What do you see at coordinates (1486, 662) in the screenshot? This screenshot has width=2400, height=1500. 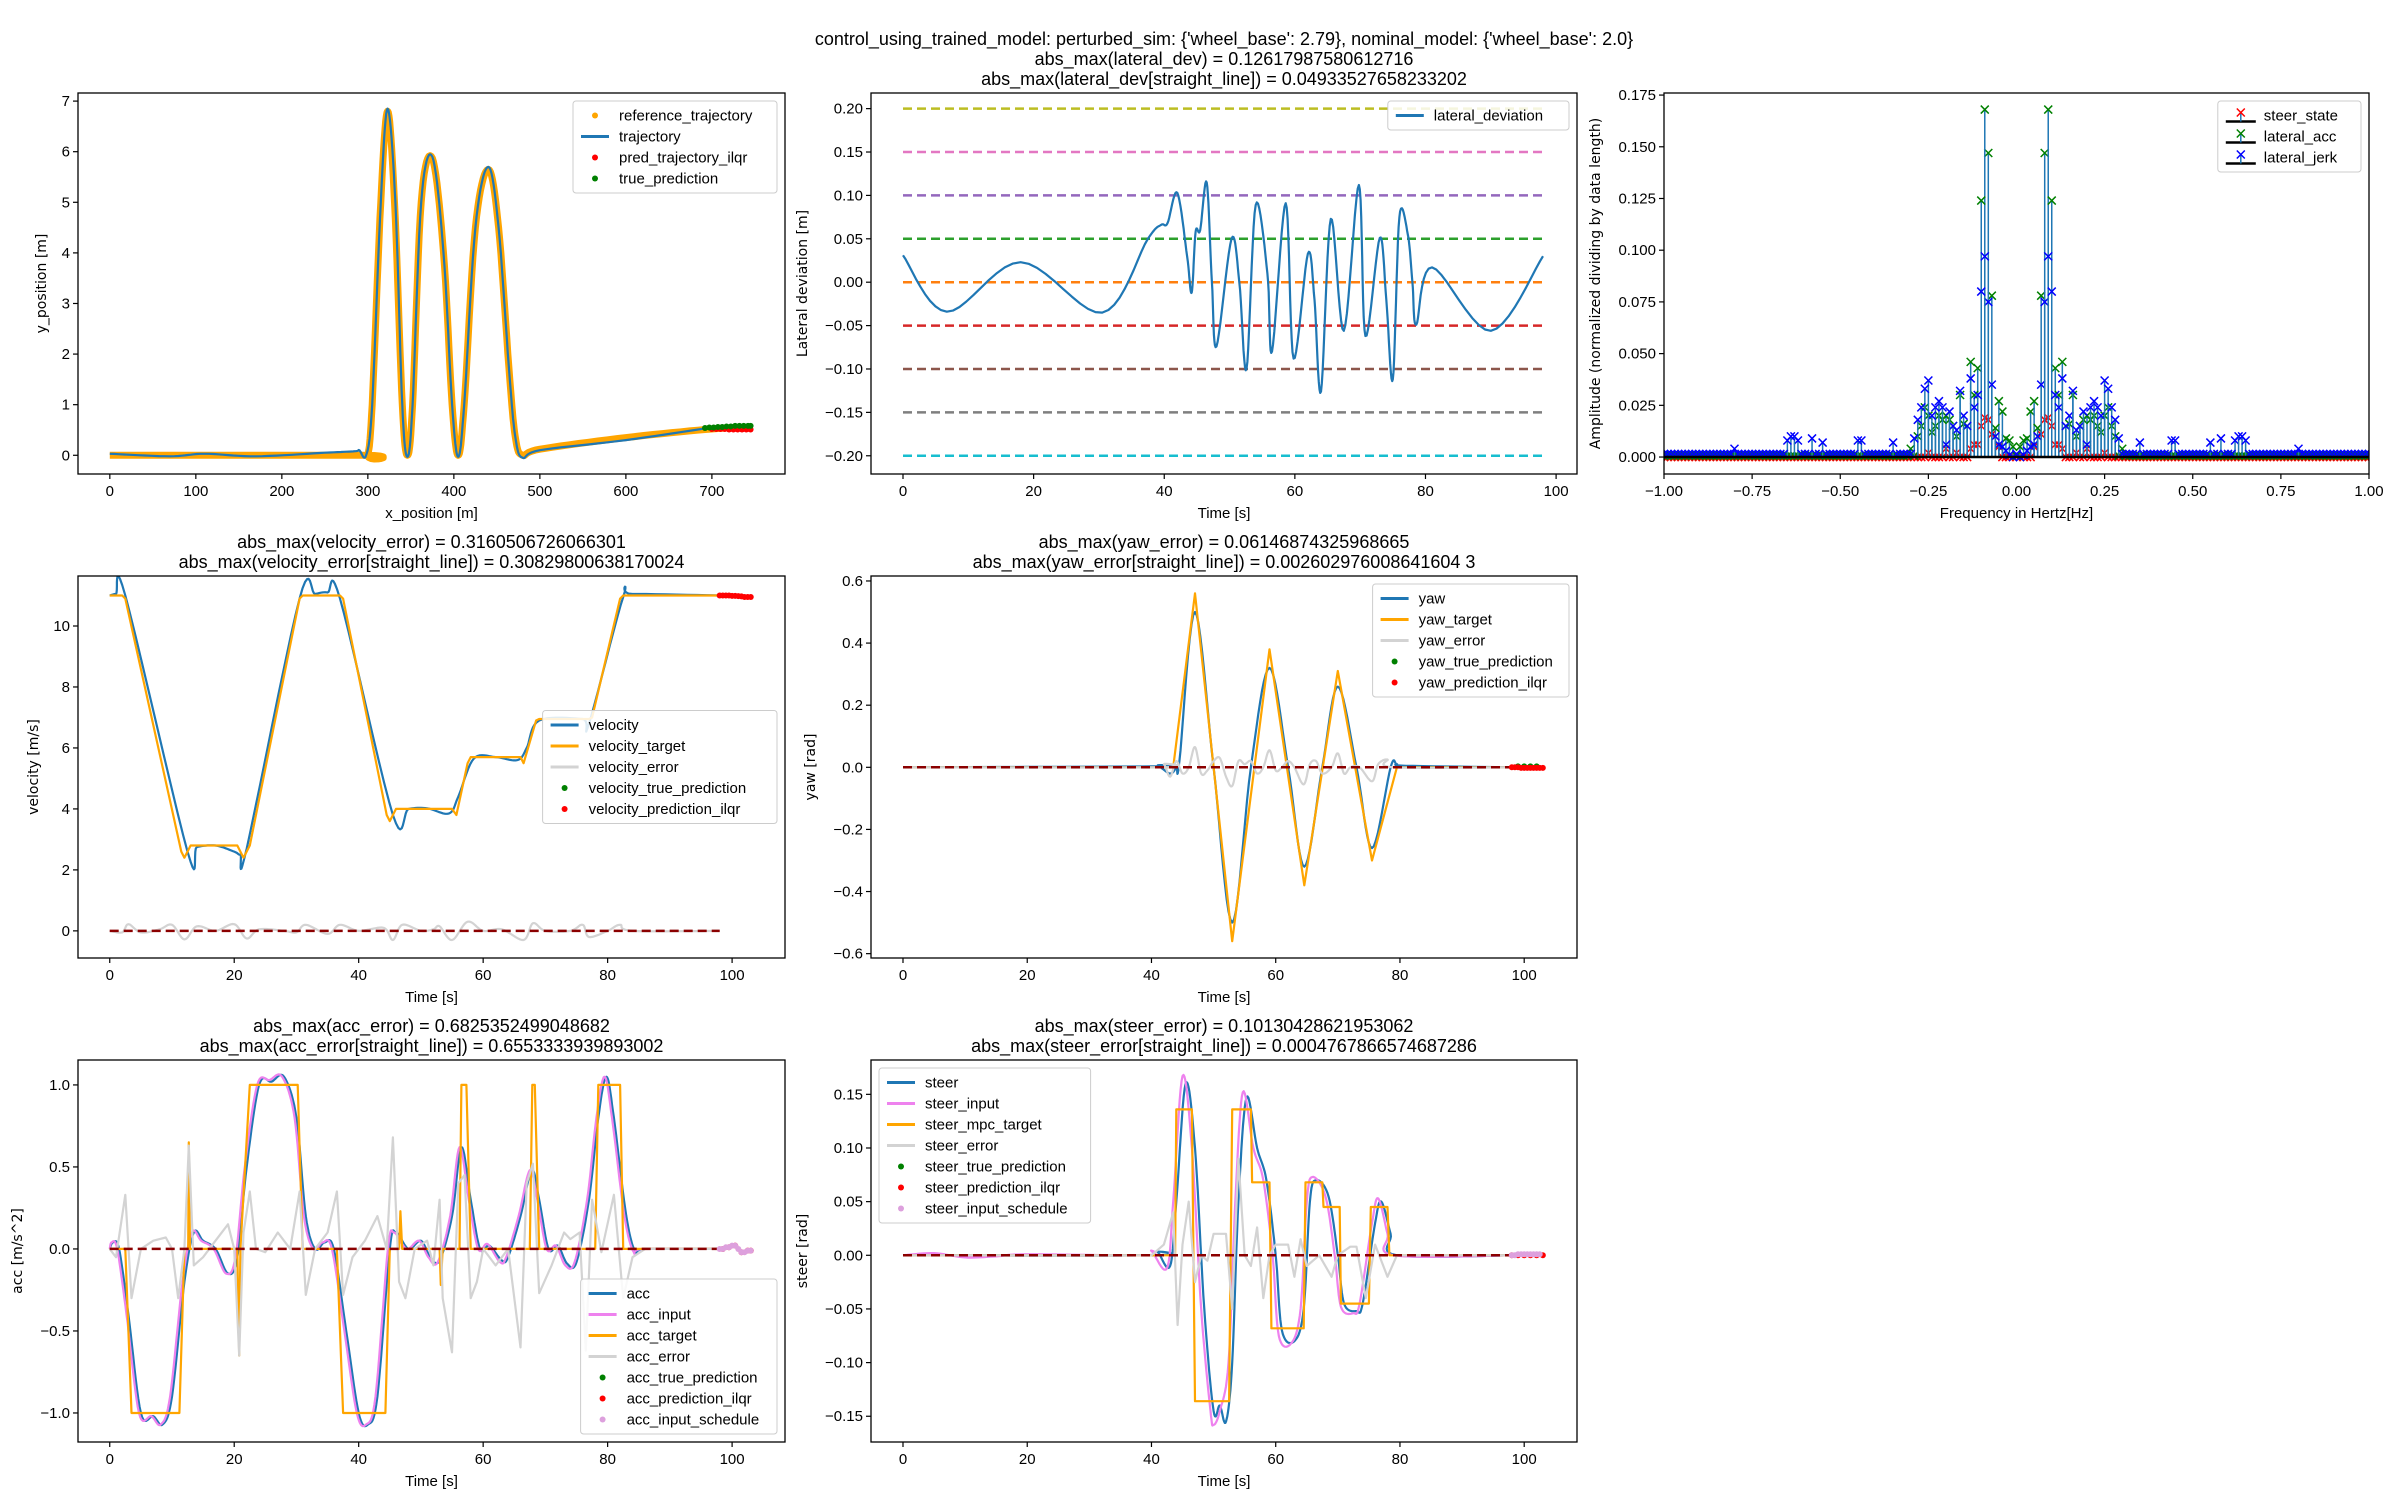 I see `legend-label: yaw_true_prediction` at bounding box center [1486, 662].